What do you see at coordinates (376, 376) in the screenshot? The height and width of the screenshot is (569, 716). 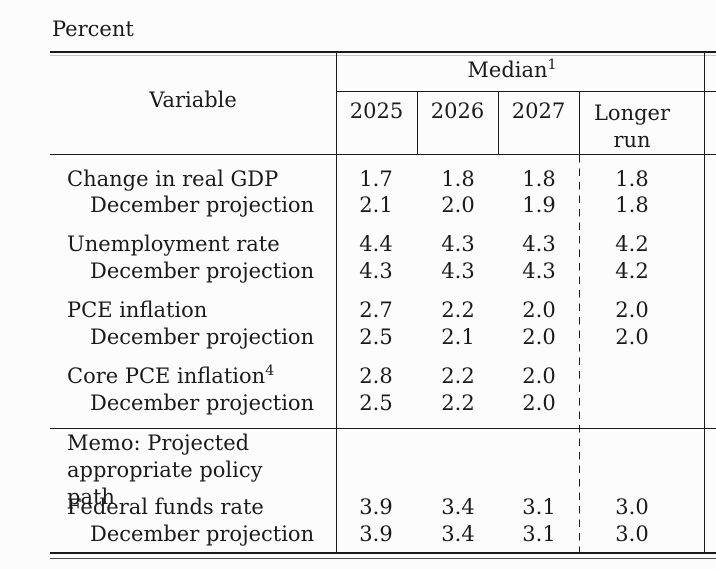 I see `cell-2025: 2.8` at bounding box center [376, 376].